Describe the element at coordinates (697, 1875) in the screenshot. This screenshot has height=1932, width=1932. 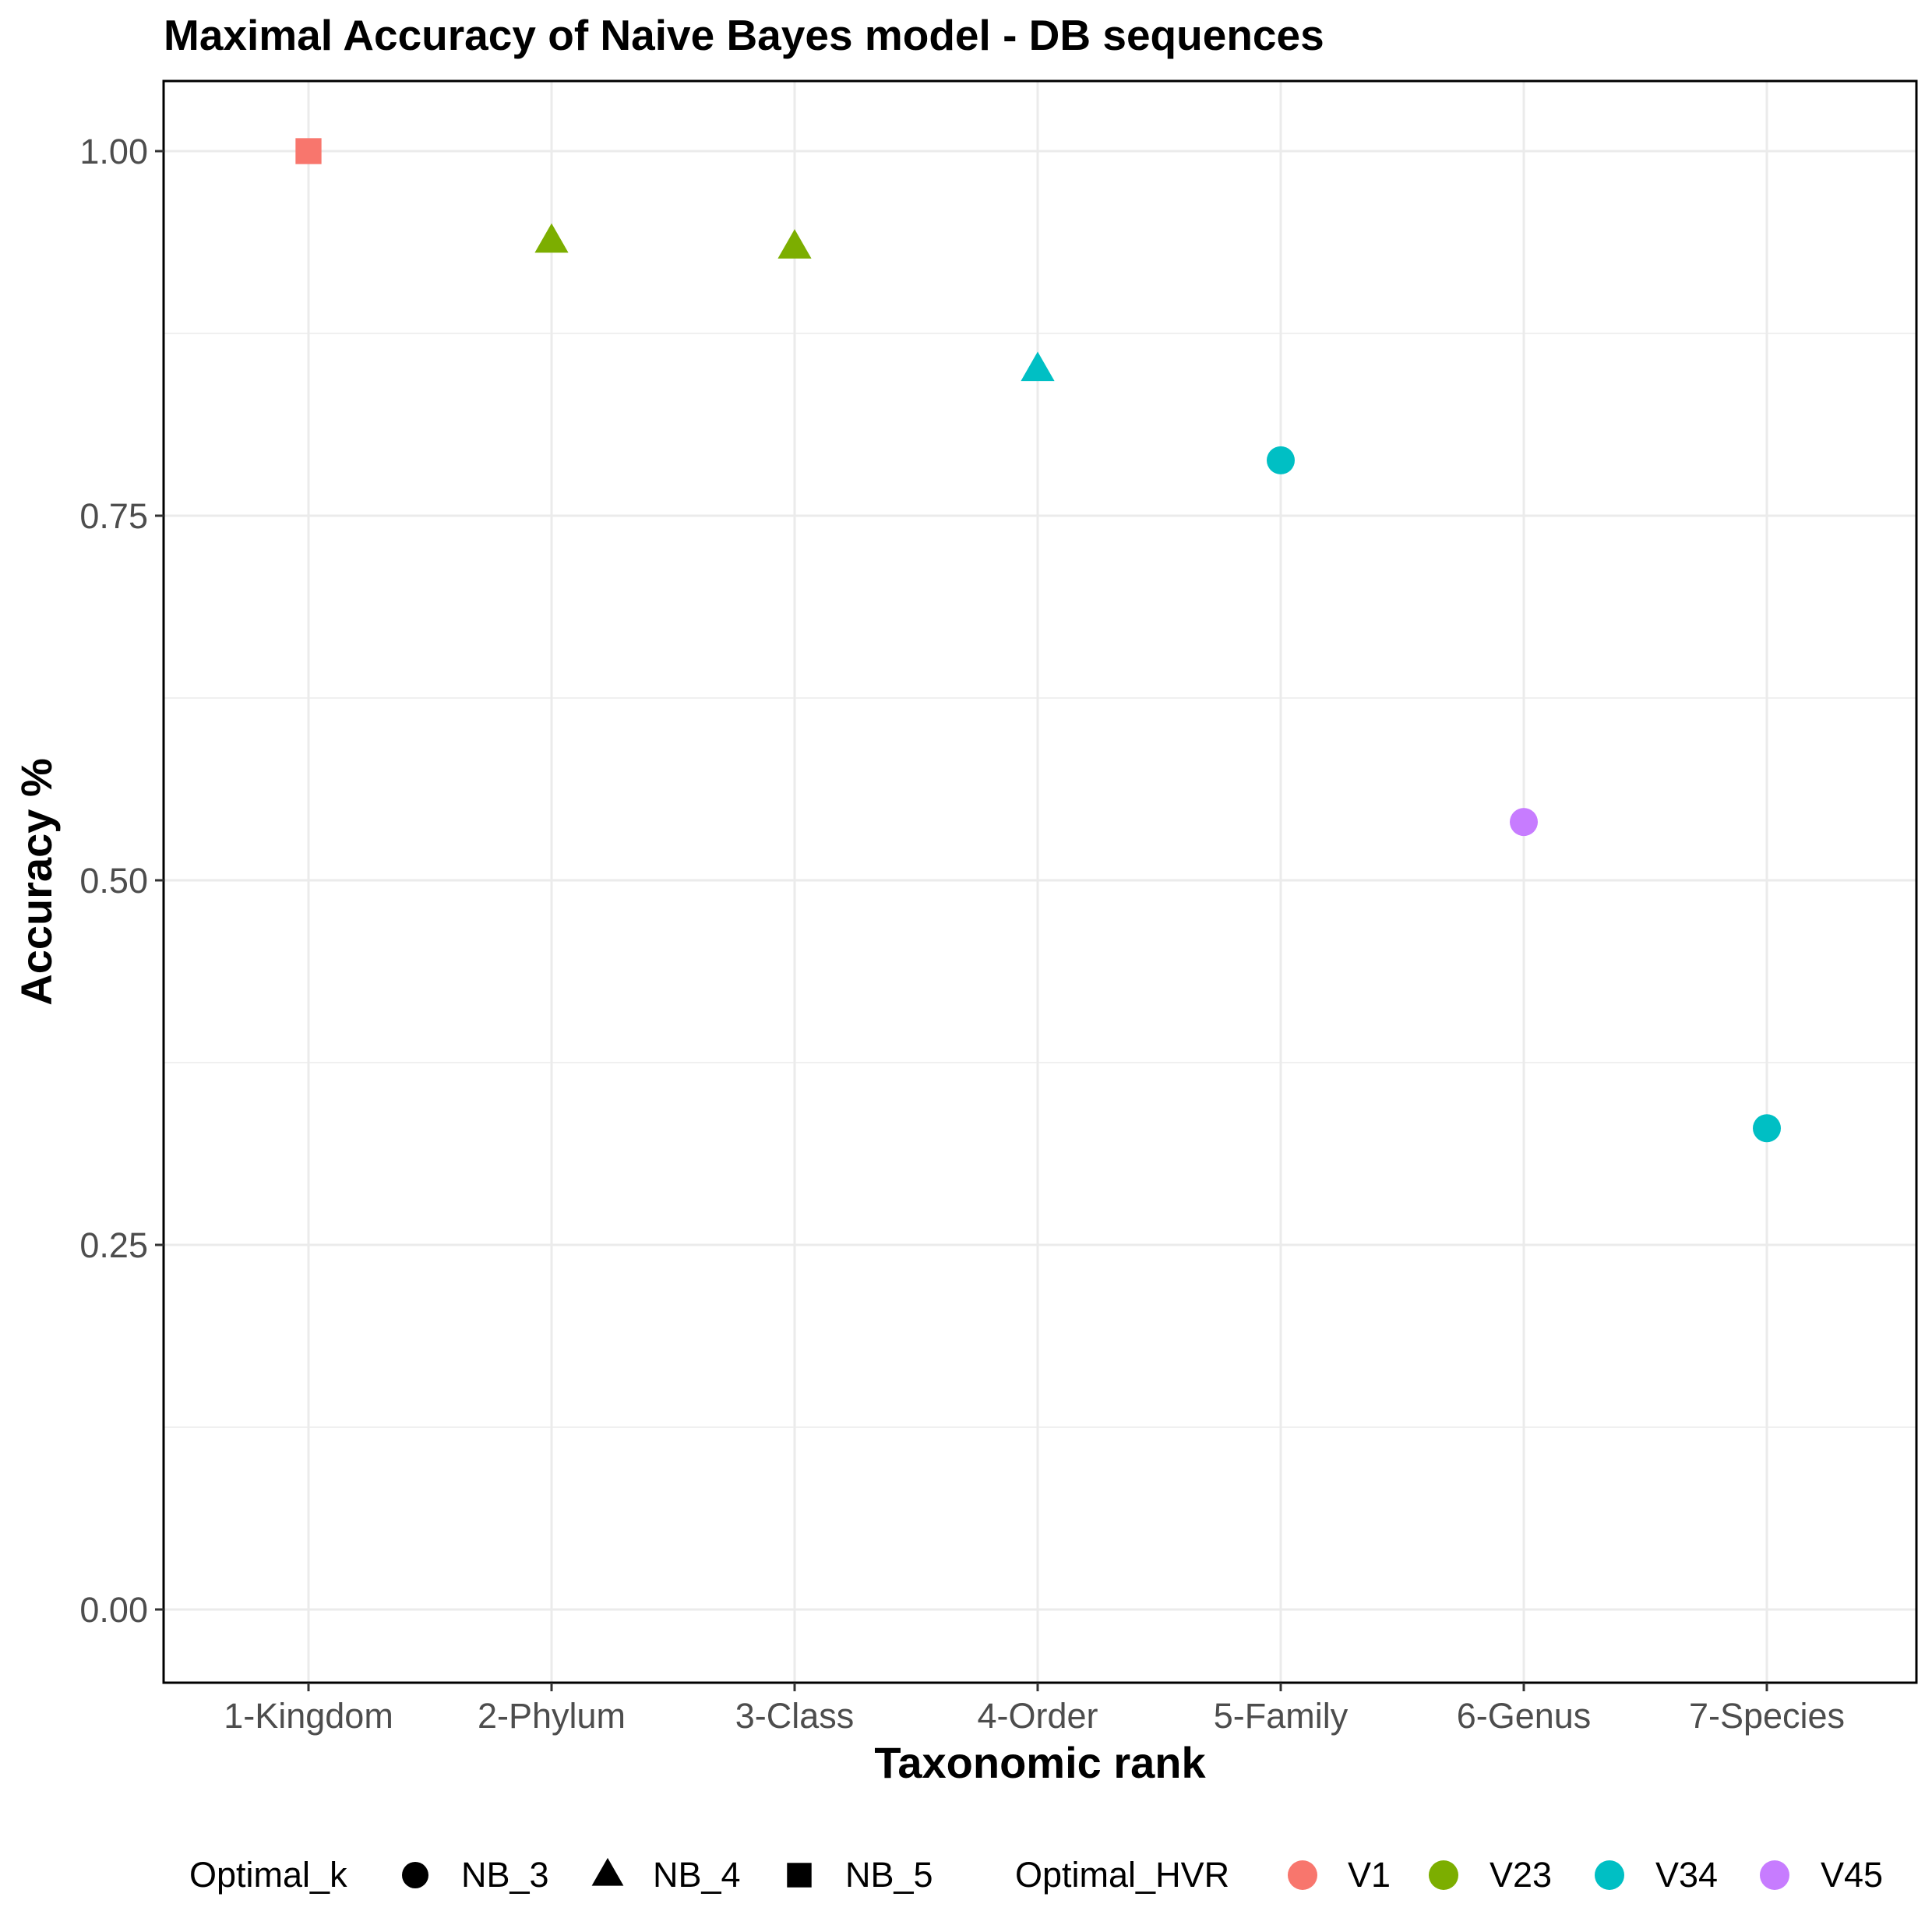
I see `legend-label: NB_4` at that location.